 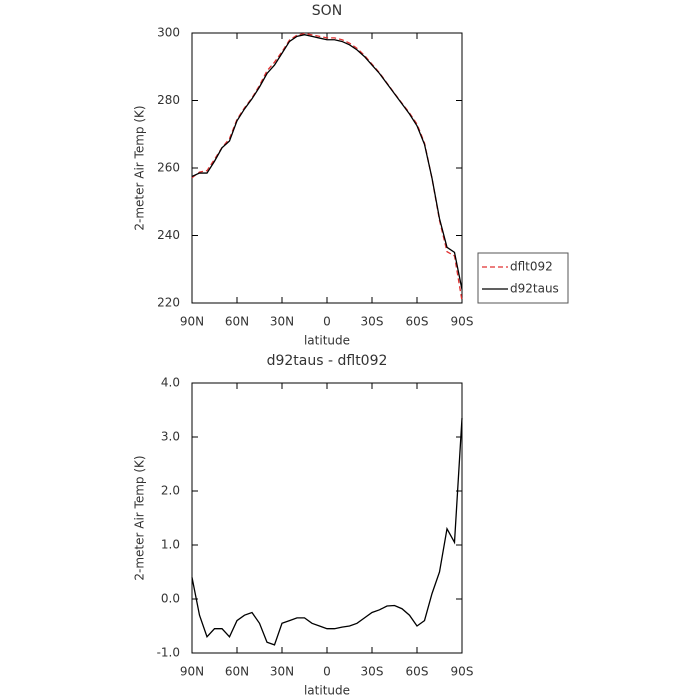 What do you see at coordinates (531, 267) in the screenshot?
I see `legend-label: dflt092` at bounding box center [531, 267].